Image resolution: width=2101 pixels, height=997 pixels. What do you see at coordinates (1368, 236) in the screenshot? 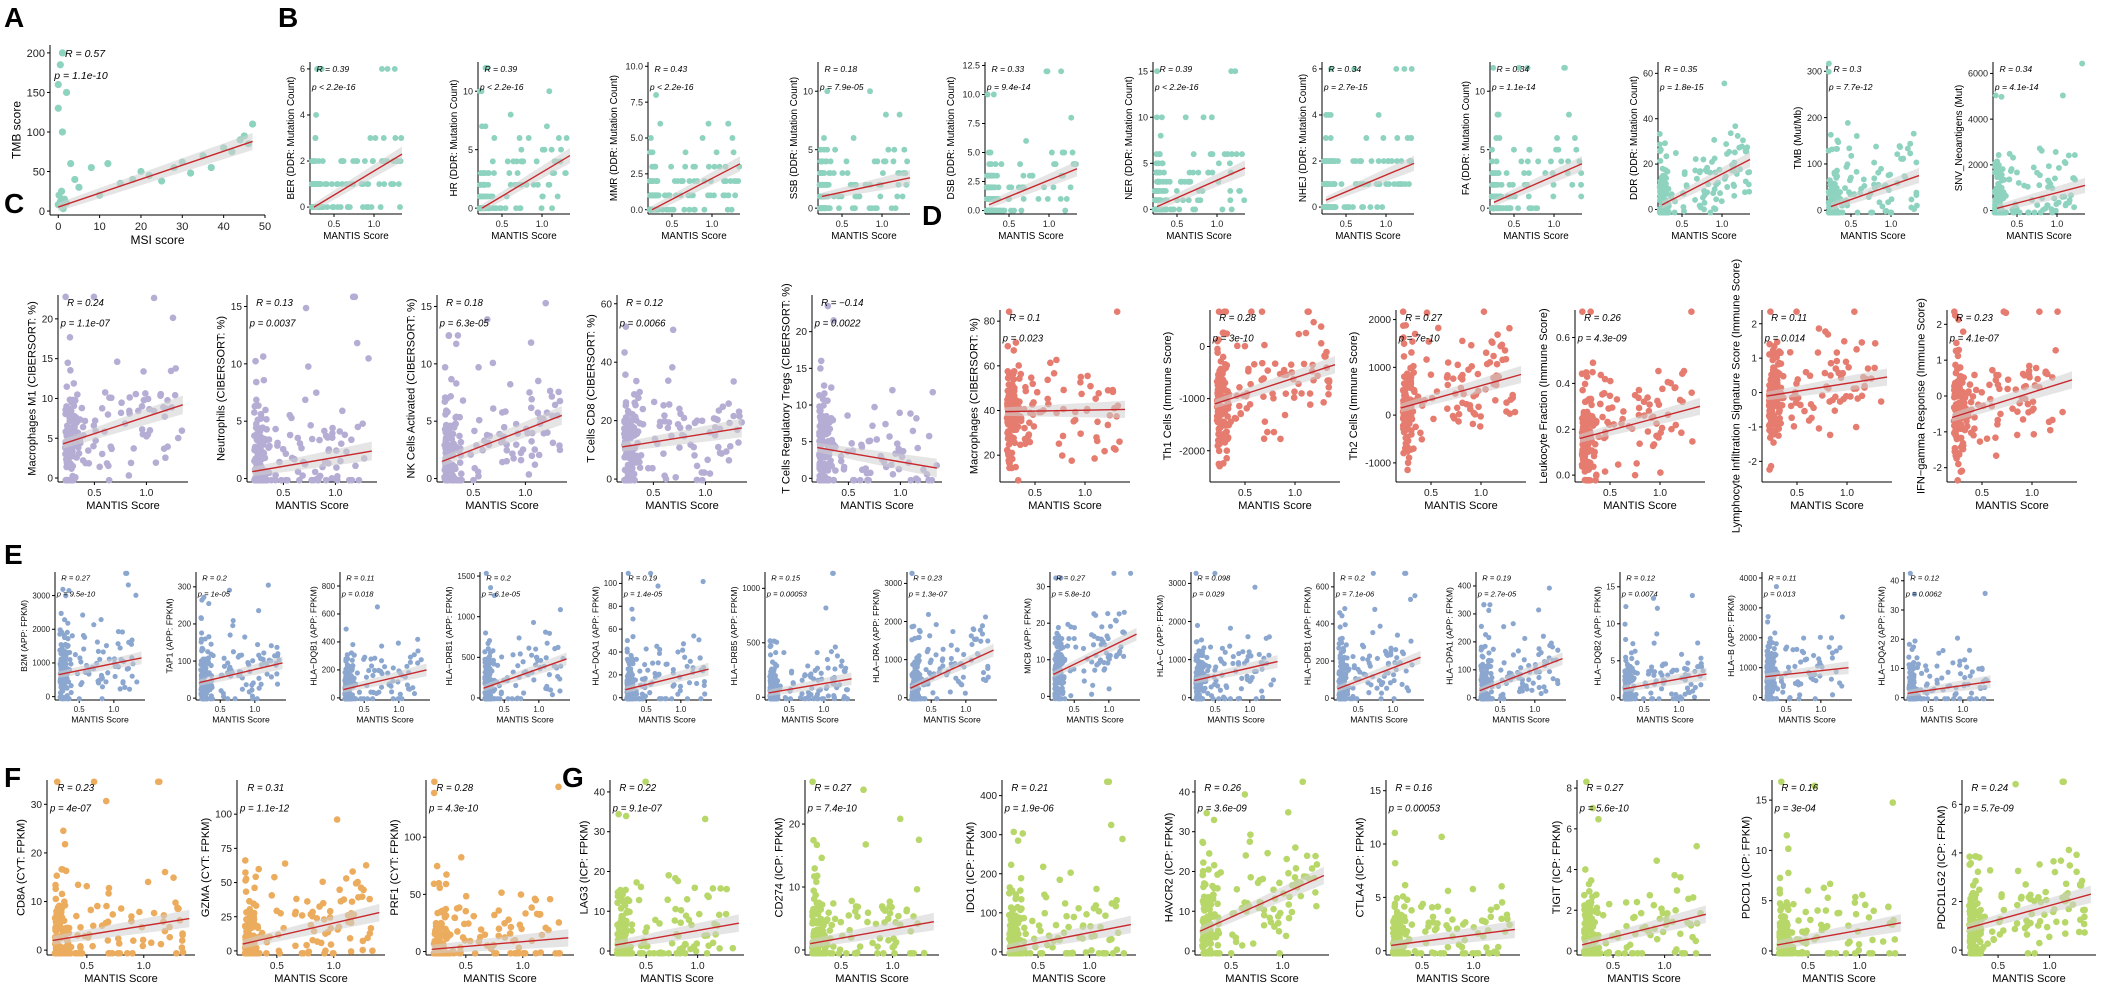
I see `x-axis-title: MANTIS Score` at bounding box center [1368, 236].